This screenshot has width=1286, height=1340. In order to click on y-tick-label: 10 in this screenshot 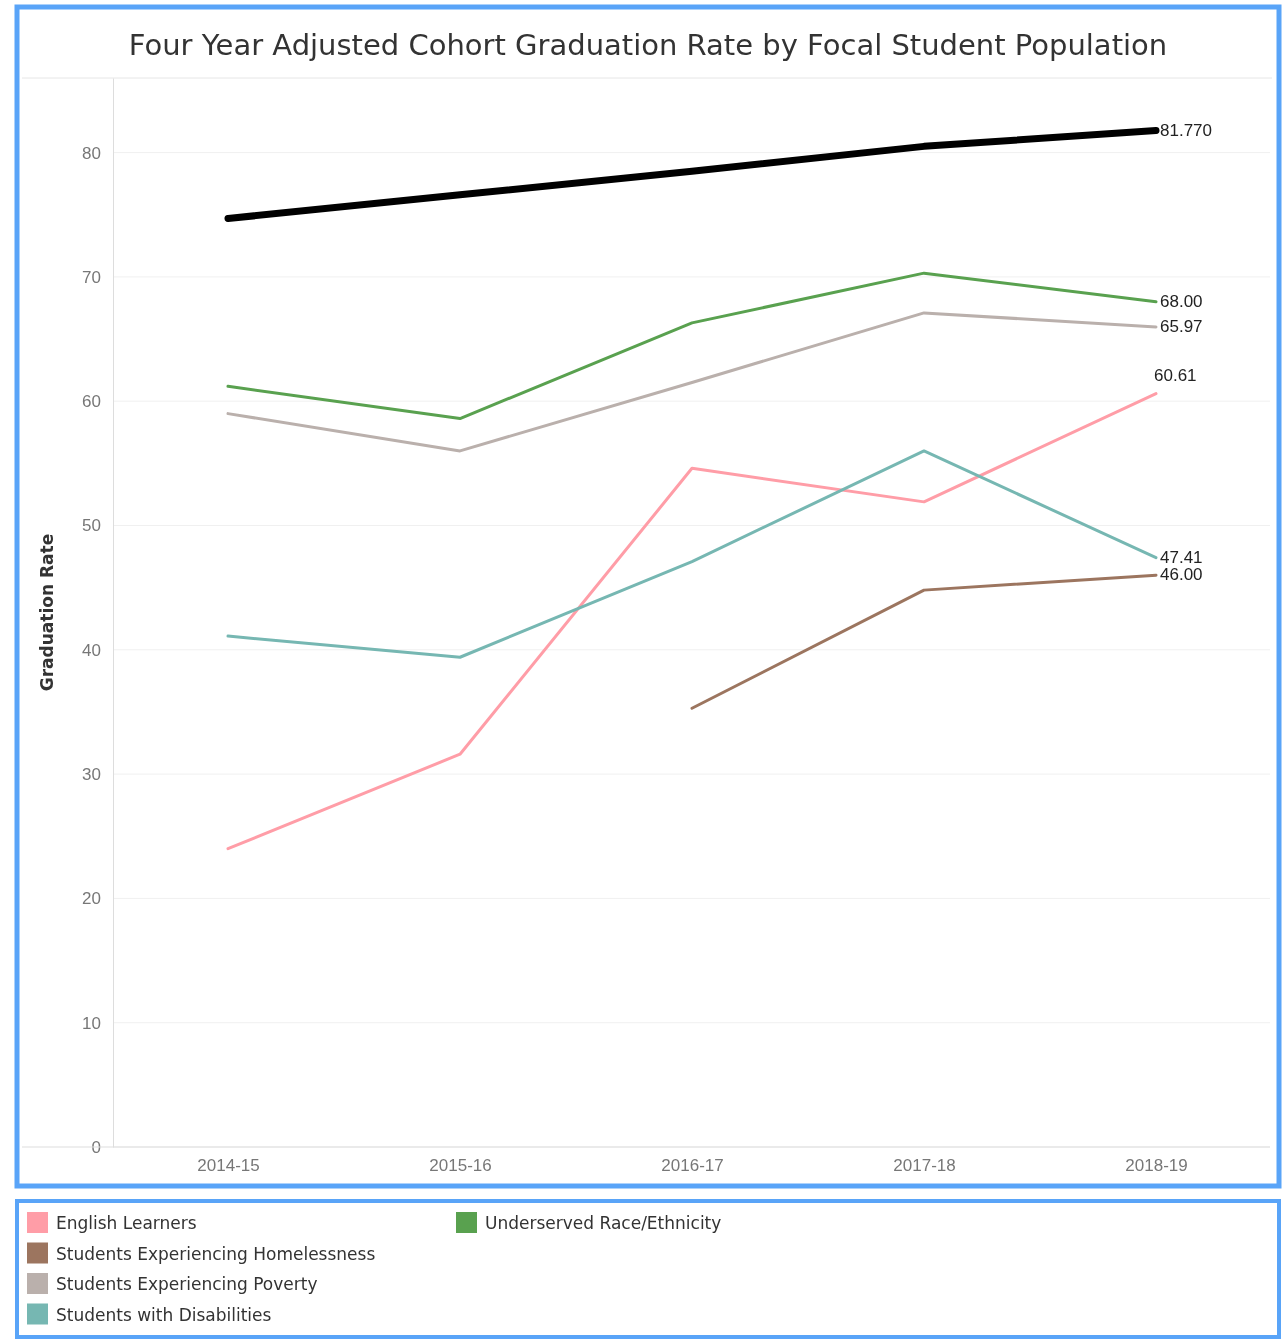, I will do `click(91, 1023)`.